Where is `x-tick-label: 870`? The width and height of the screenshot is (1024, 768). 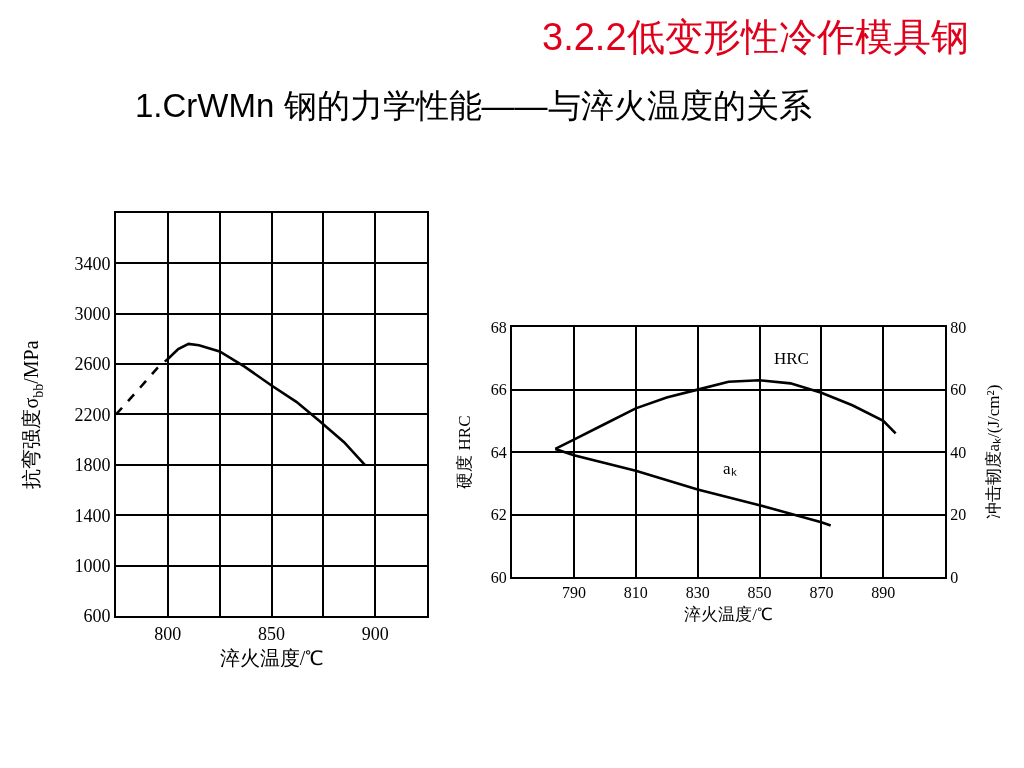
x-tick-label: 870 is located at coordinates (821, 593).